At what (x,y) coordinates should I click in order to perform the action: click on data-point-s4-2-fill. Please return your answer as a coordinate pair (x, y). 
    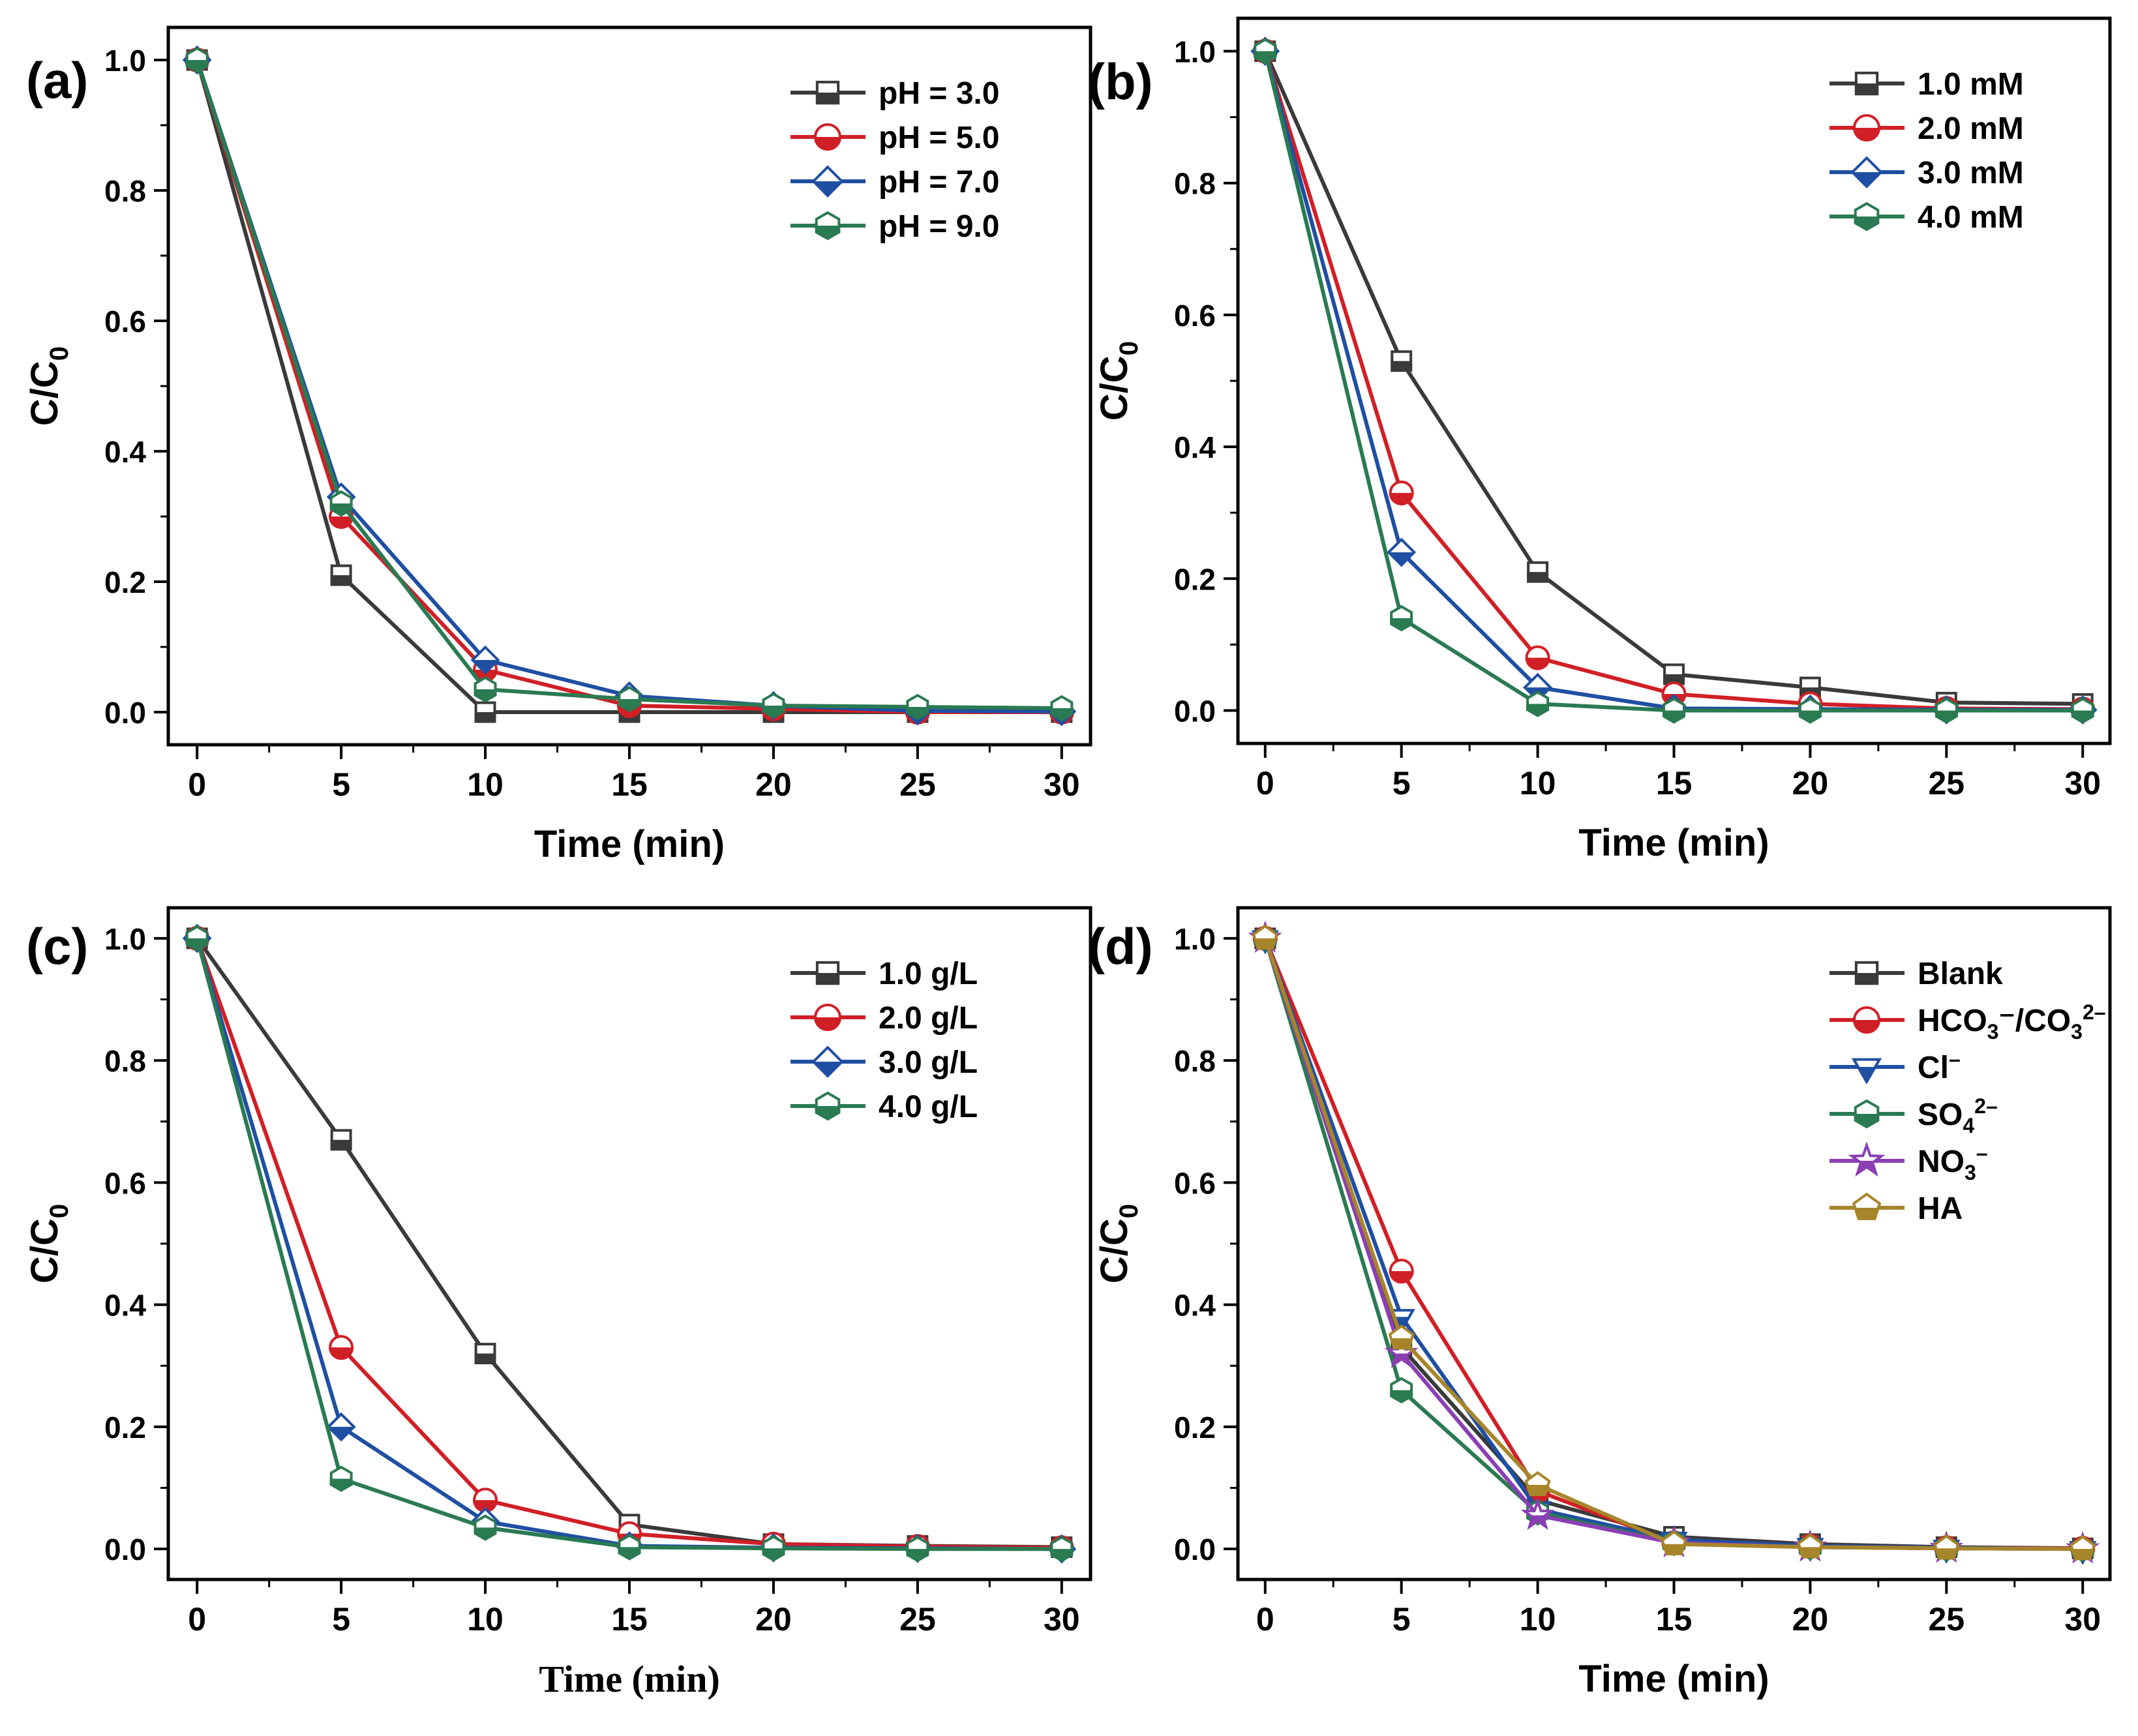
    Looking at the image, I should click on (1538, 1522).